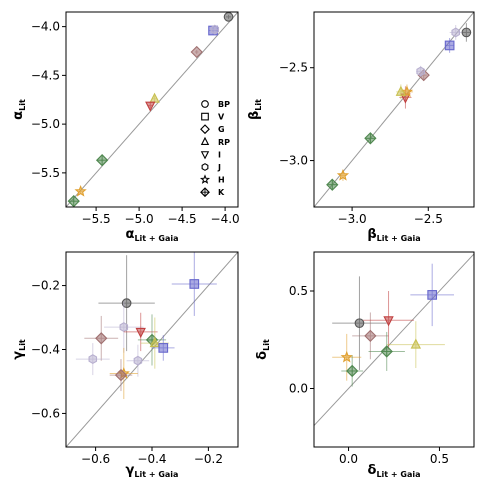 Image resolution: width=491 pixels, height=491 pixels. Describe the element at coordinates (205, 140) in the screenshot. I see `legend-marker-triangle-up` at that location.